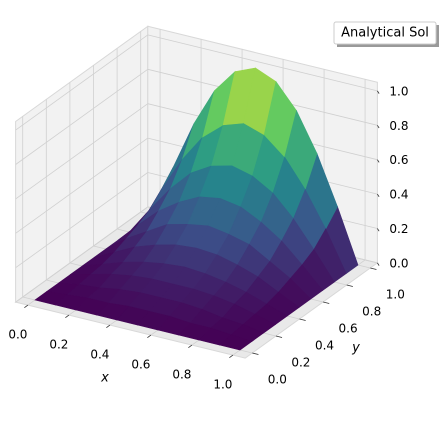  I want to click on z-tick-label: 0.0, so click(398, 263).